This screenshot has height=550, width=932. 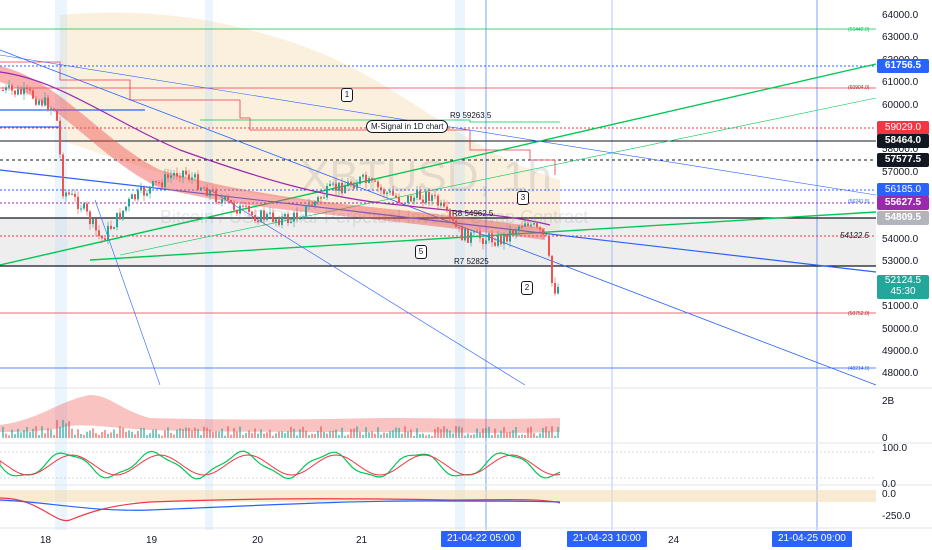 What do you see at coordinates (280, 465) in the screenshot?
I see `osc-red` at bounding box center [280, 465].